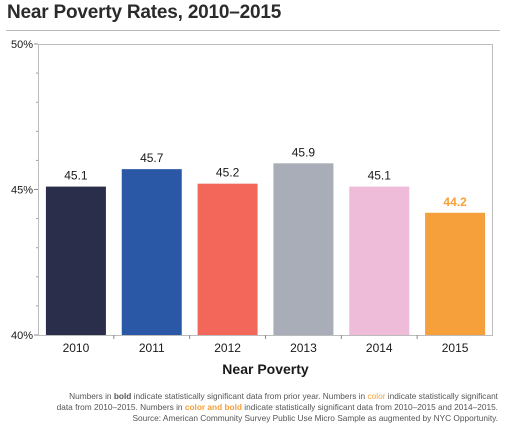  What do you see at coordinates (379, 260) in the screenshot?
I see `bar-2014` at bounding box center [379, 260].